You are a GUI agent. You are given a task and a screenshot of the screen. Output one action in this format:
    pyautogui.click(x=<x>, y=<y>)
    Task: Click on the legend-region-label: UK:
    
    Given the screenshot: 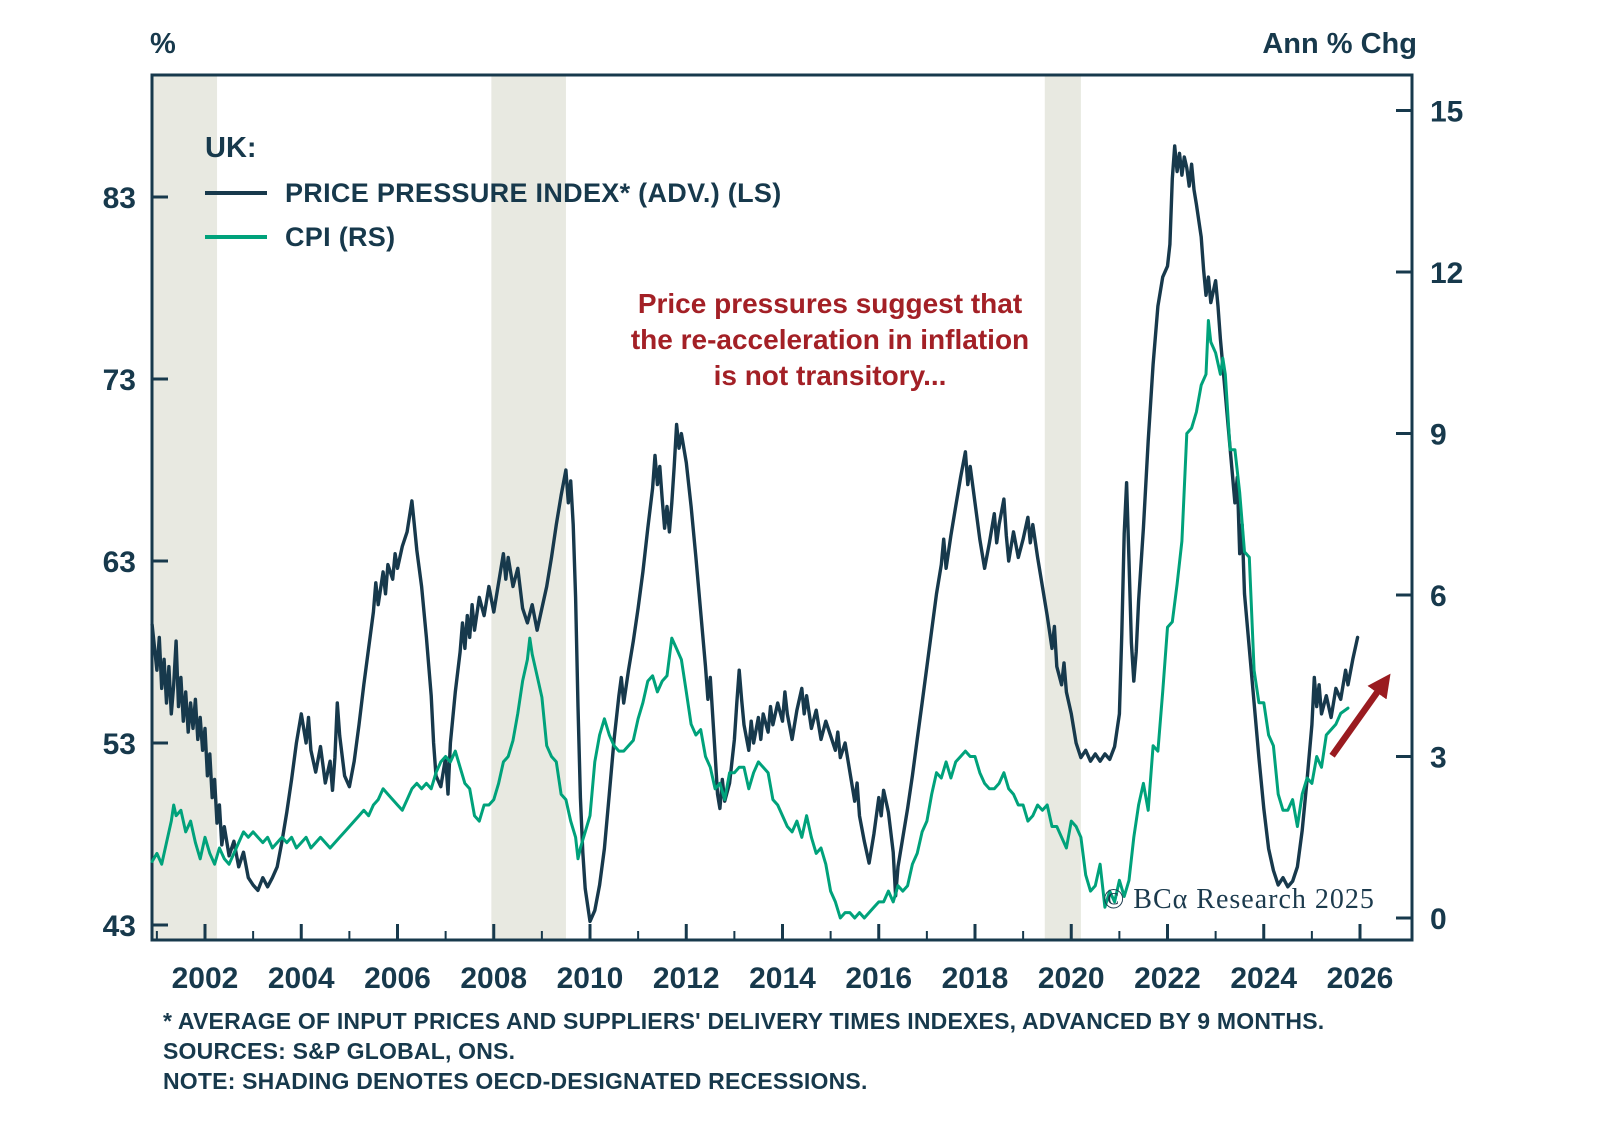 What is the action you would take?
    pyautogui.click(x=231, y=148)
    